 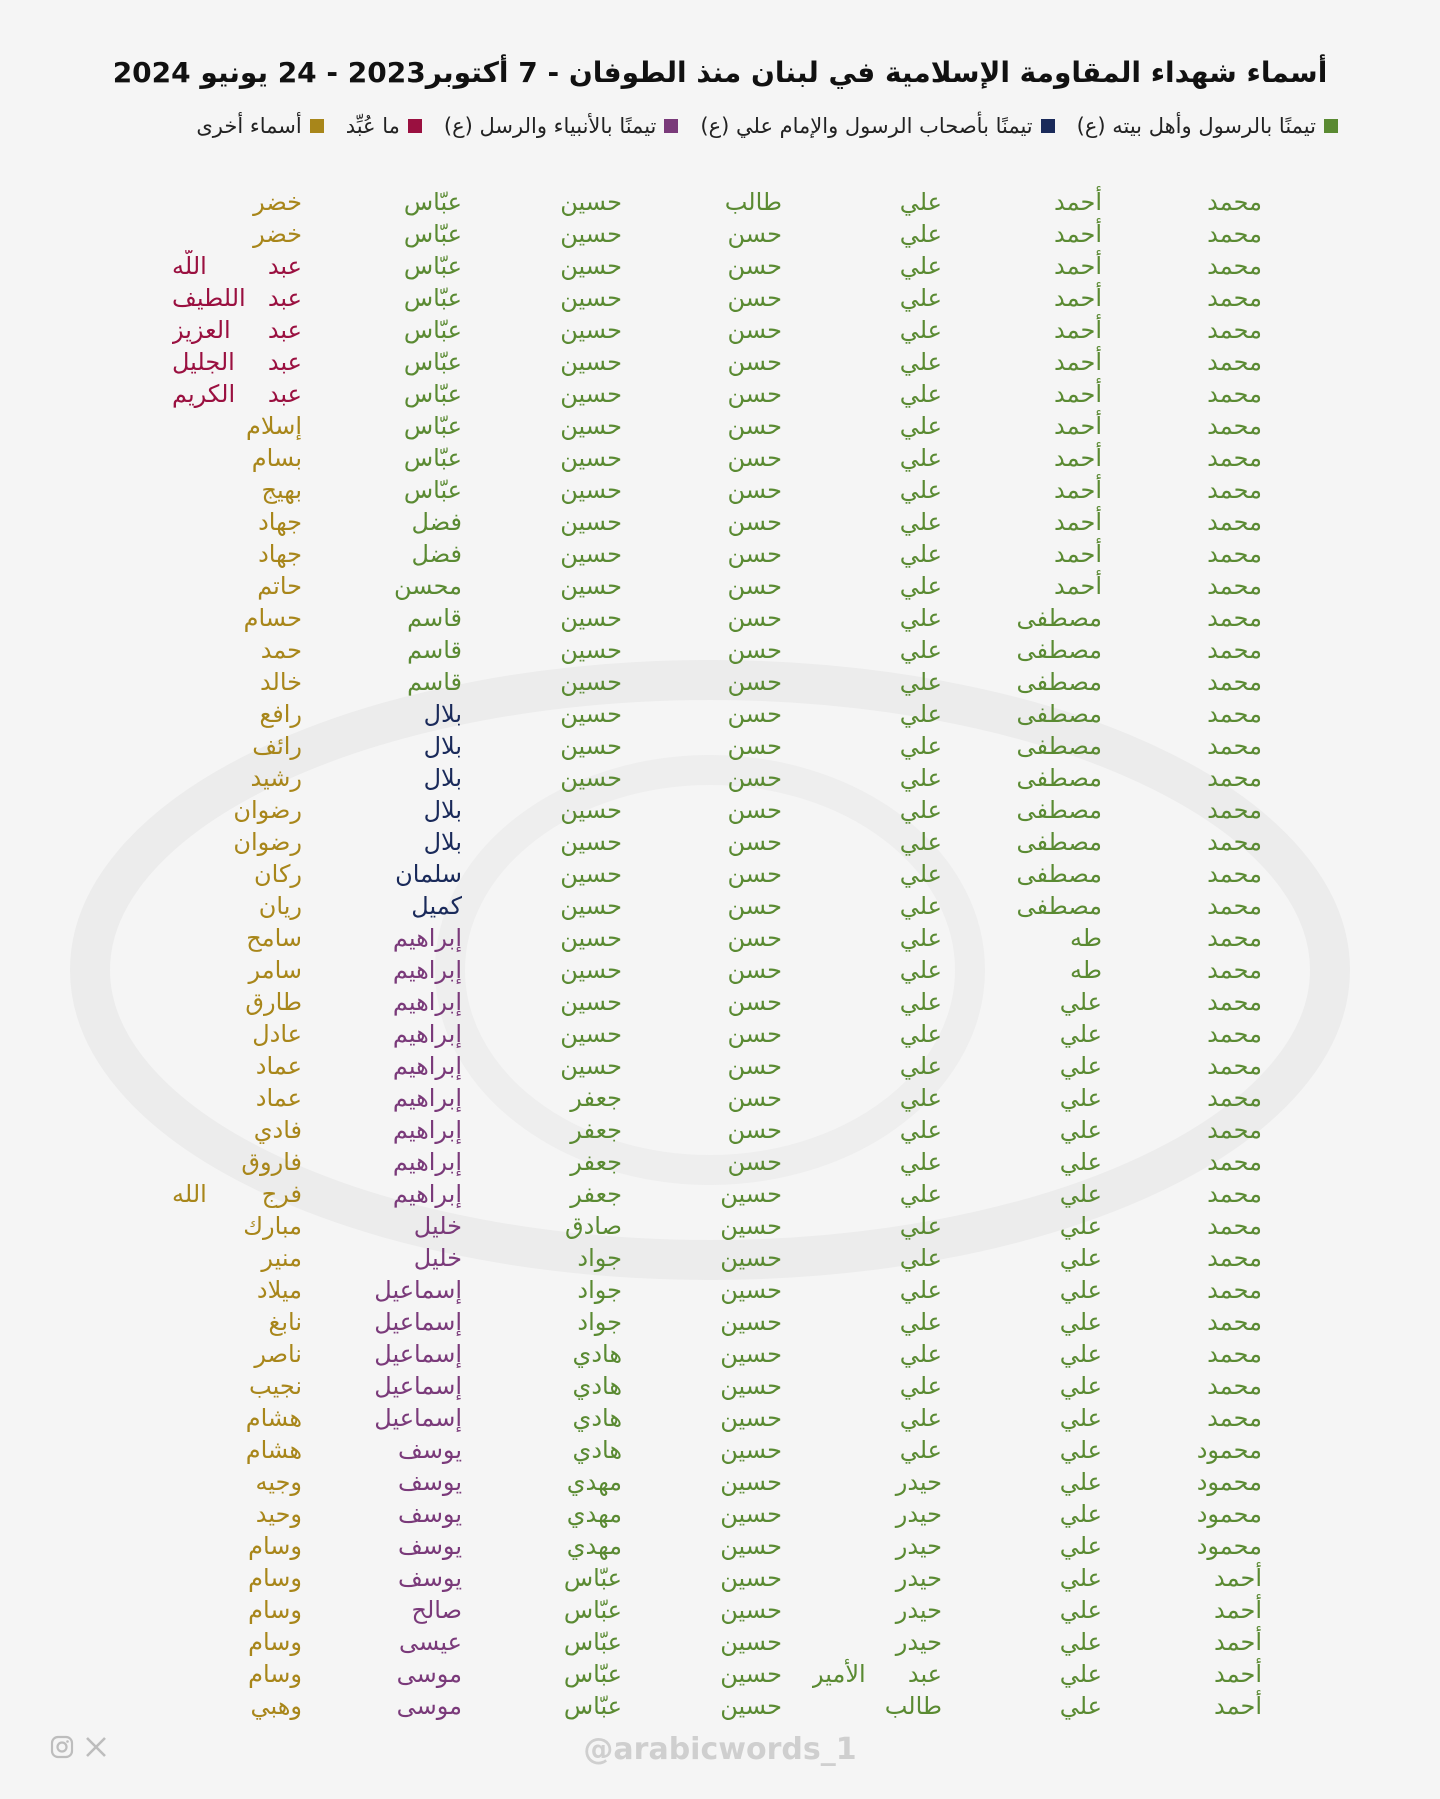 What do you see at coordinates (275, 970) in the screenshot?
I see `name-cell: سامر` at bounding box center [275, 970].